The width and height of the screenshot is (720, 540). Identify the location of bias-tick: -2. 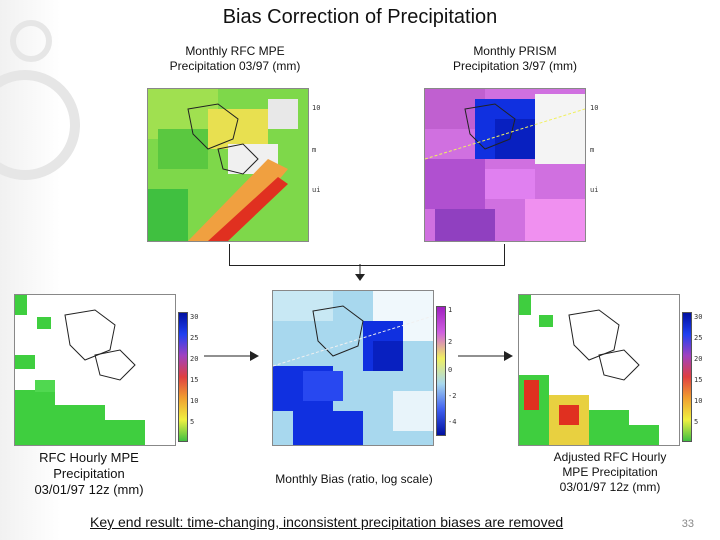
(452, 396).